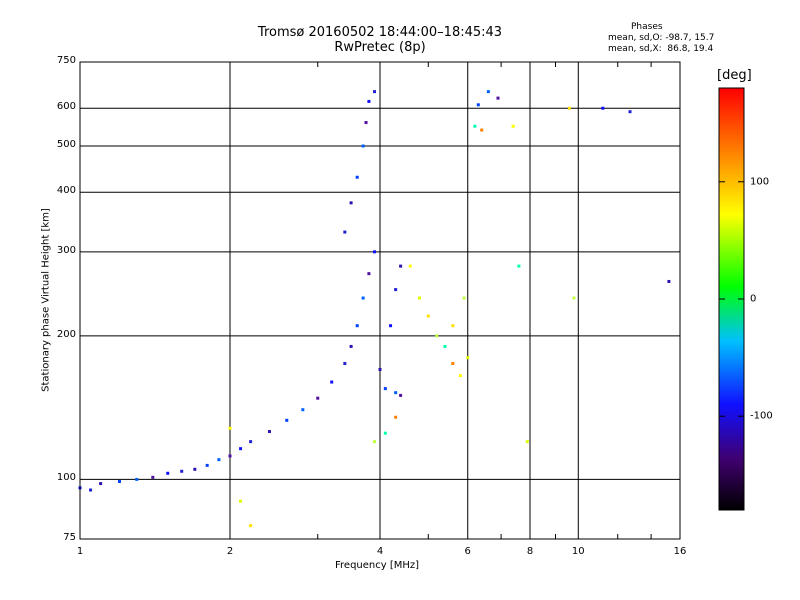 This screenshot has height=600, width=800. Describe the element at coordinates (760, 182) in the screenshot. I see `colorbar-tick-label: 100` at that location.